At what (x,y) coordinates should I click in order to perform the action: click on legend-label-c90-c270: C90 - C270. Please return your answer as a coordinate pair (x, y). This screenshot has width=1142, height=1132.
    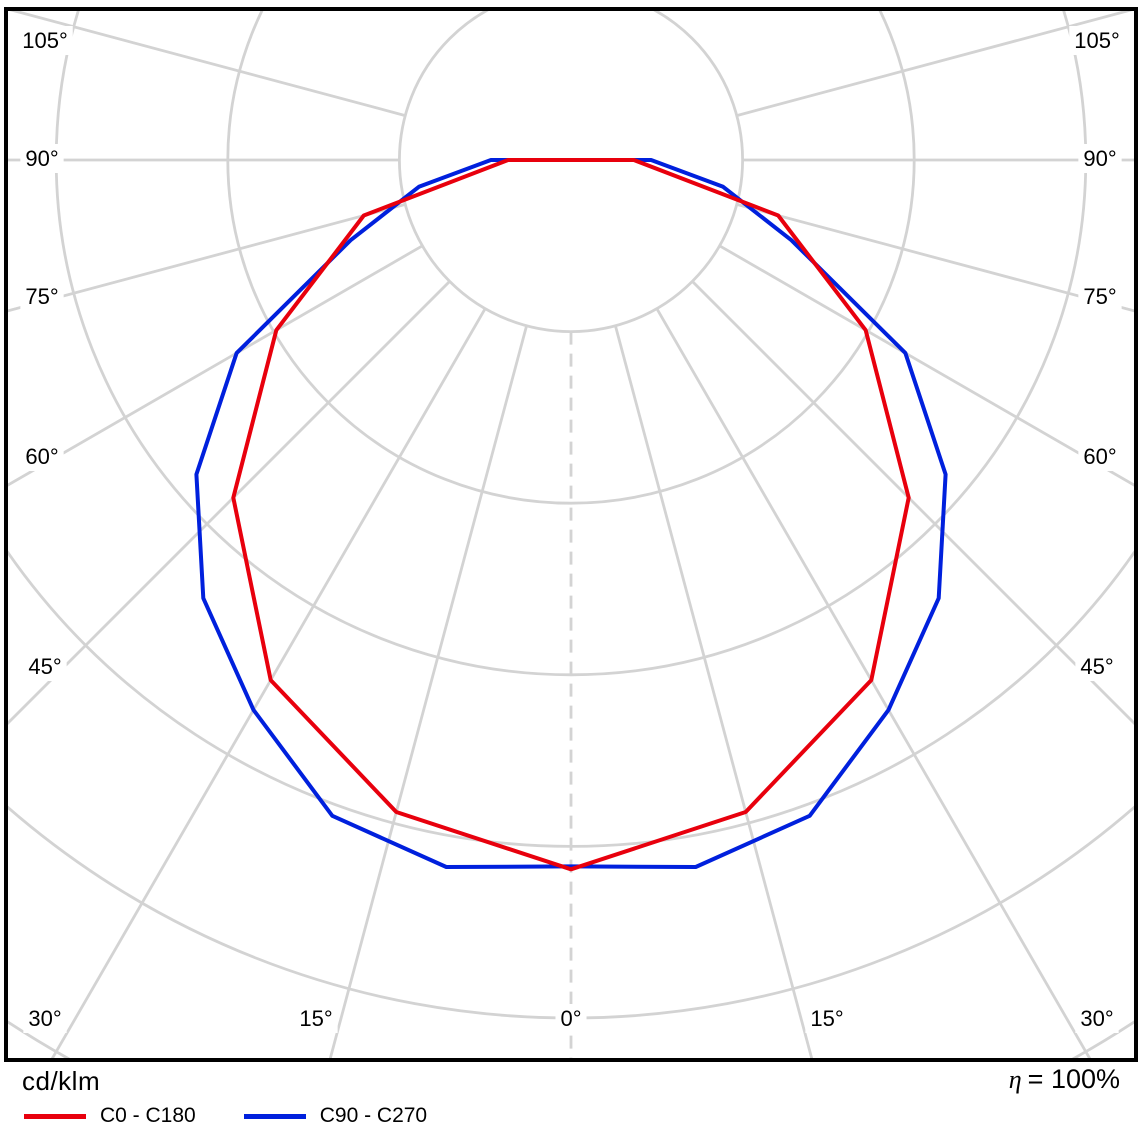
    Looking at the image, I should click on (373, 1115).